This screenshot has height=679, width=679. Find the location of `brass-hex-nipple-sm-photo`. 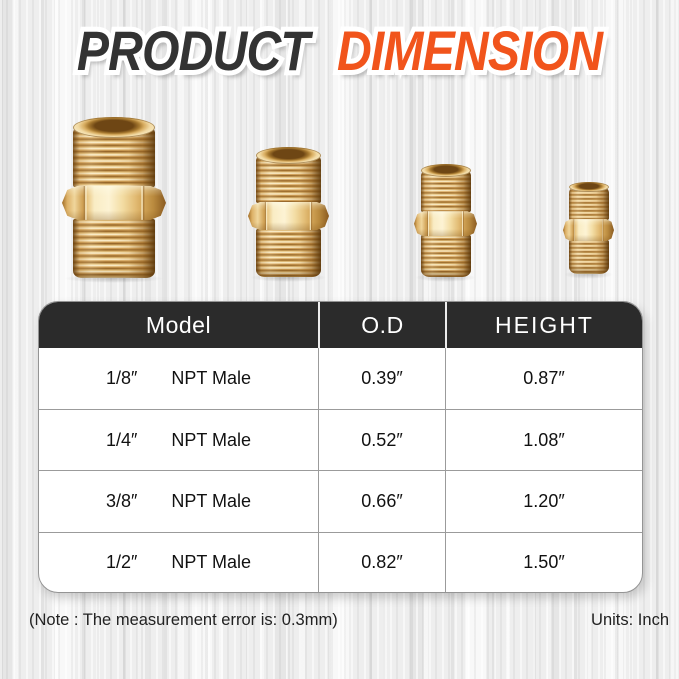

brass-hex-nipple-sm-photo is located at coordinates (588, 231).